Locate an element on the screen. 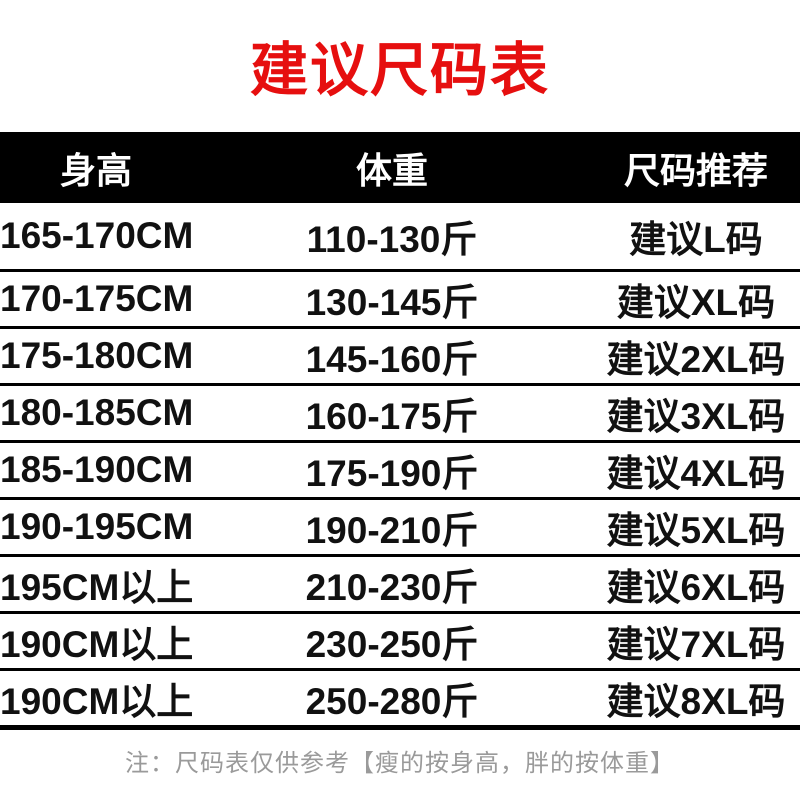 This screenshot has height=800, width=800. cell-height: 190-195CM is located at coordinates (97, 526).